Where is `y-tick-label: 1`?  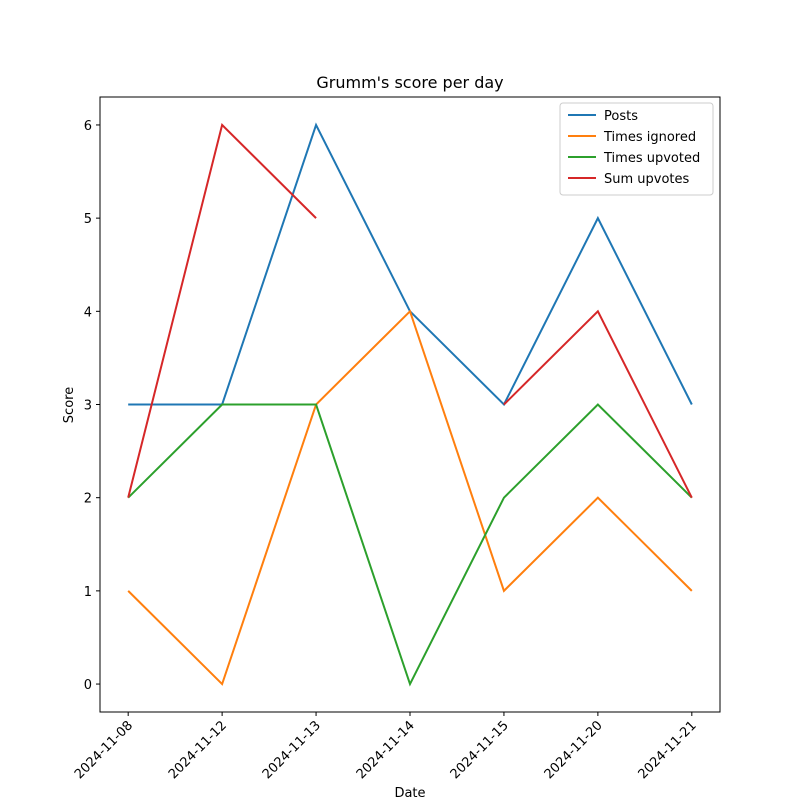 y-tick-label: 1 is located at coordinates (88, 592).